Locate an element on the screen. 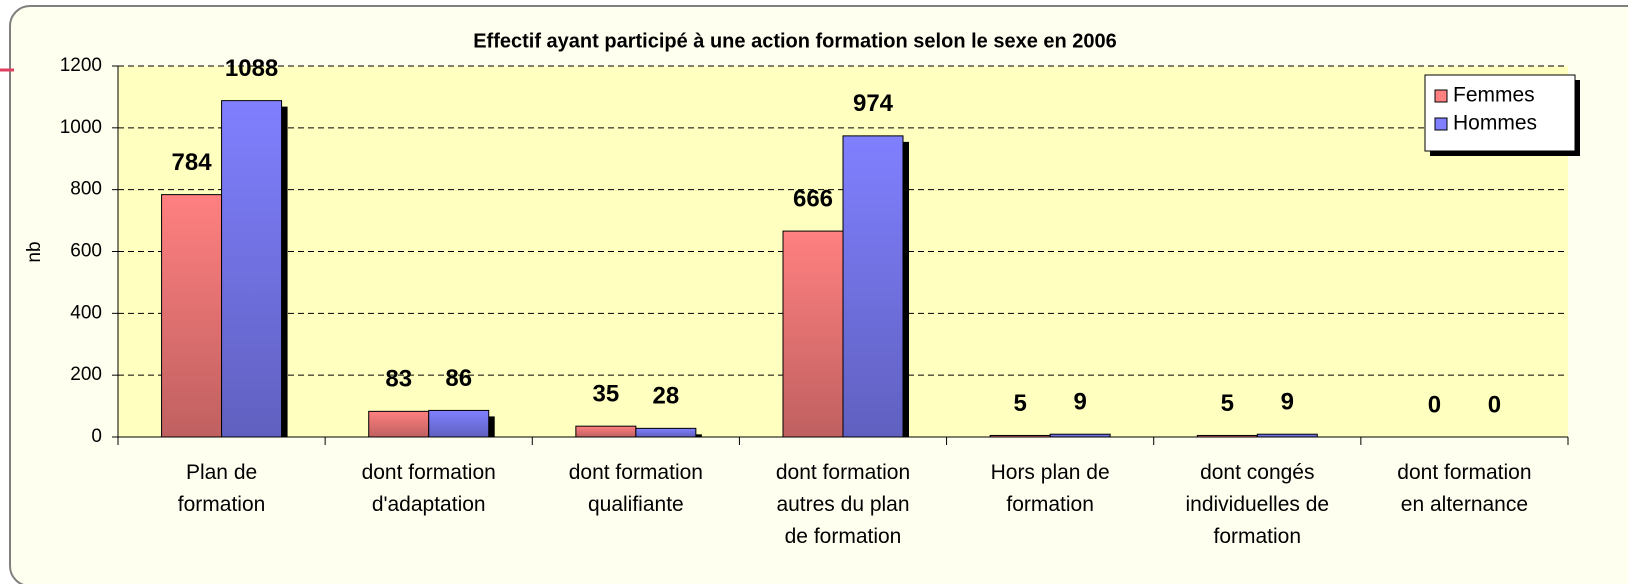 Image resolution: width=1628 pixels, height=584 pixels. x-tick-line: qualifiante is located at coordinates (636, 504).